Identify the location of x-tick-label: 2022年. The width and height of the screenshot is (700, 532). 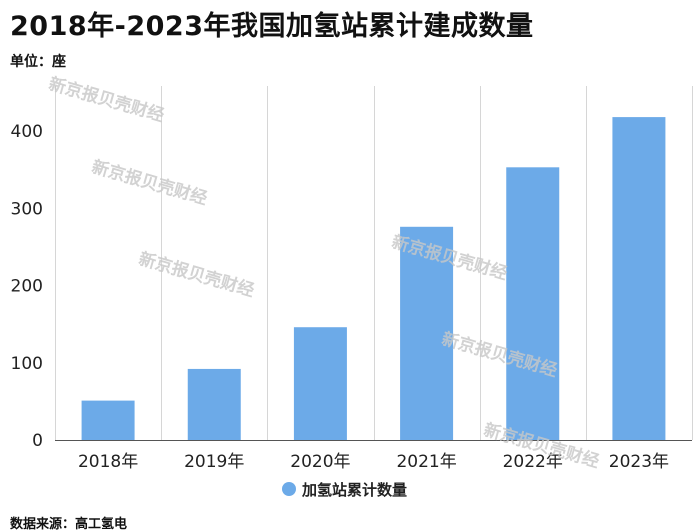
(533, 462).